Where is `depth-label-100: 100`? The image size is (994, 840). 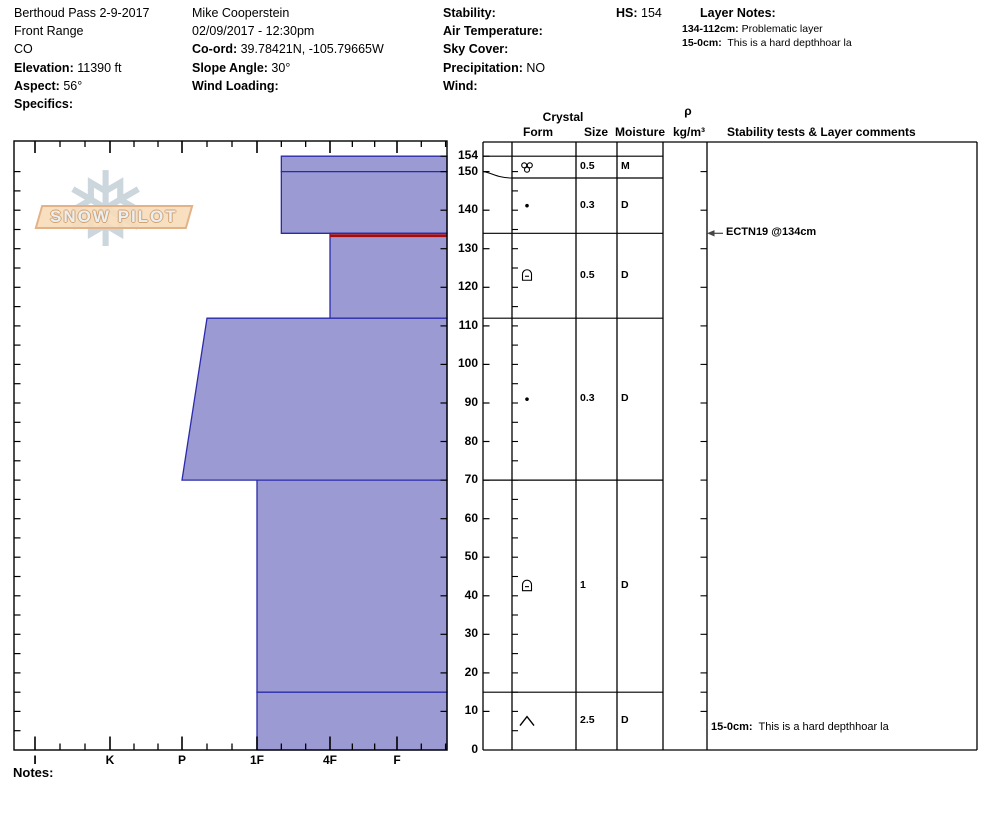
depth-label-100: 100 is located at coordinates (467, 363).